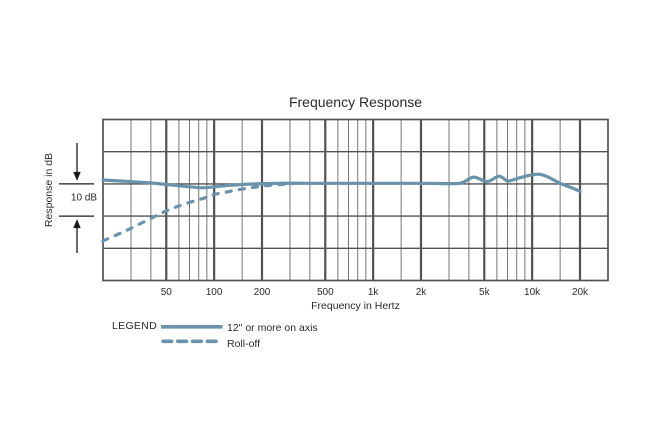 The height and width of the screenshot is (440, 672). I want to click on chart-title: Frequency Response, so click(355, 102).